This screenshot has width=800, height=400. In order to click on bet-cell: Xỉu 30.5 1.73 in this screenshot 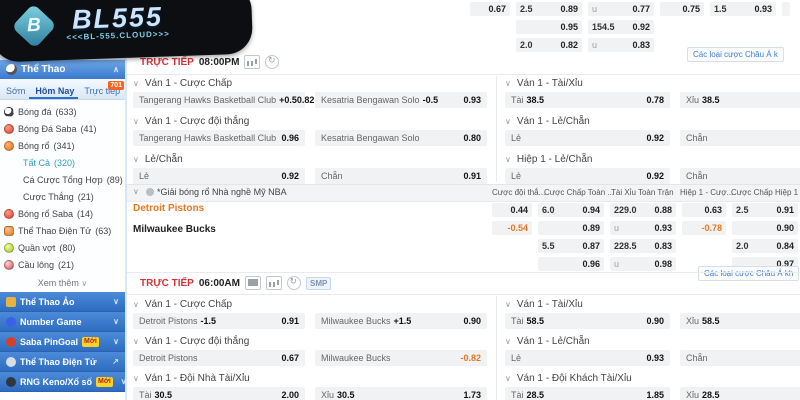, I will do `click(401, 393)`.